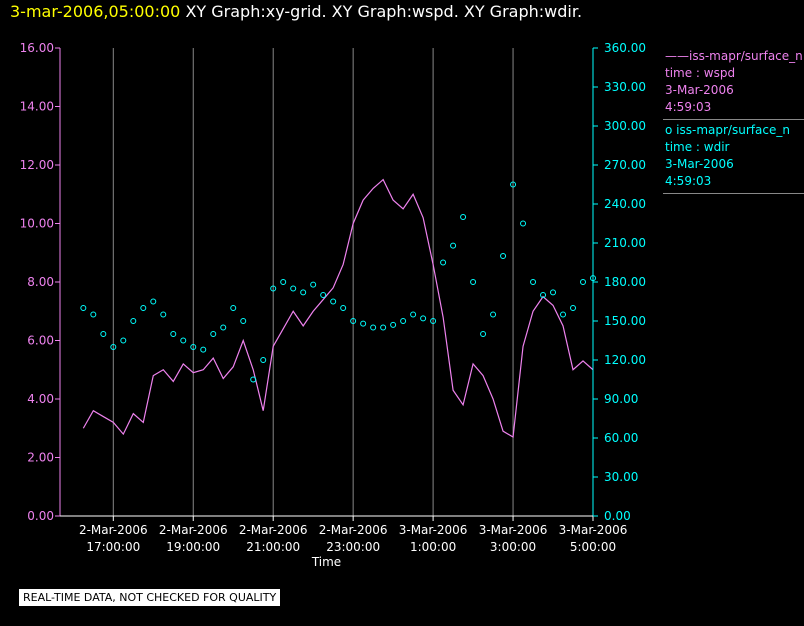  I want to click on x-tick-label-time: 19:00:00, so click(193, 547).